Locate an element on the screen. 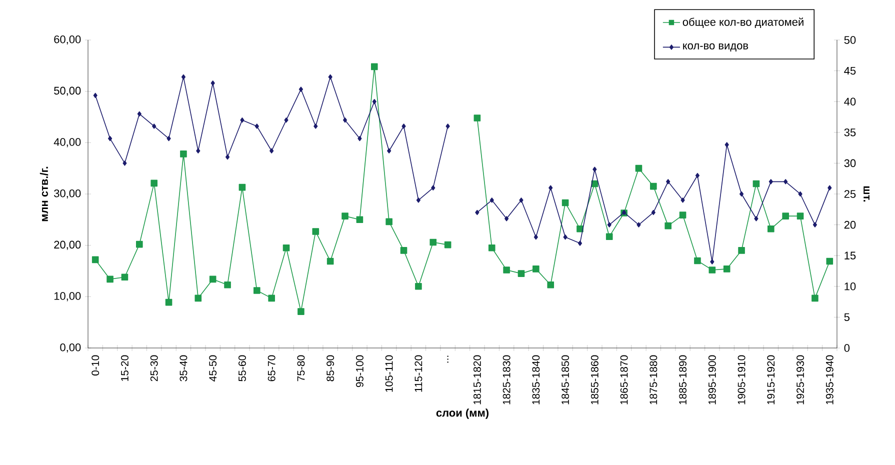  x-tick-label: 1845-1850 is located at coordinates (566, 379).